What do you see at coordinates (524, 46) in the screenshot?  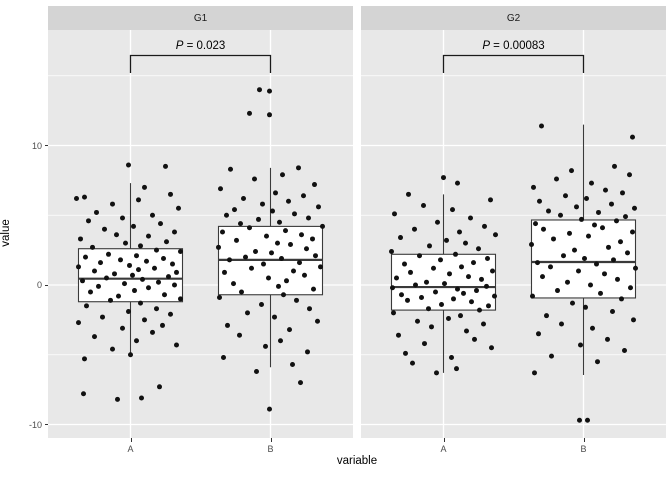 I see `p-value-text: 0.00083` at bounding box center [524, 46].